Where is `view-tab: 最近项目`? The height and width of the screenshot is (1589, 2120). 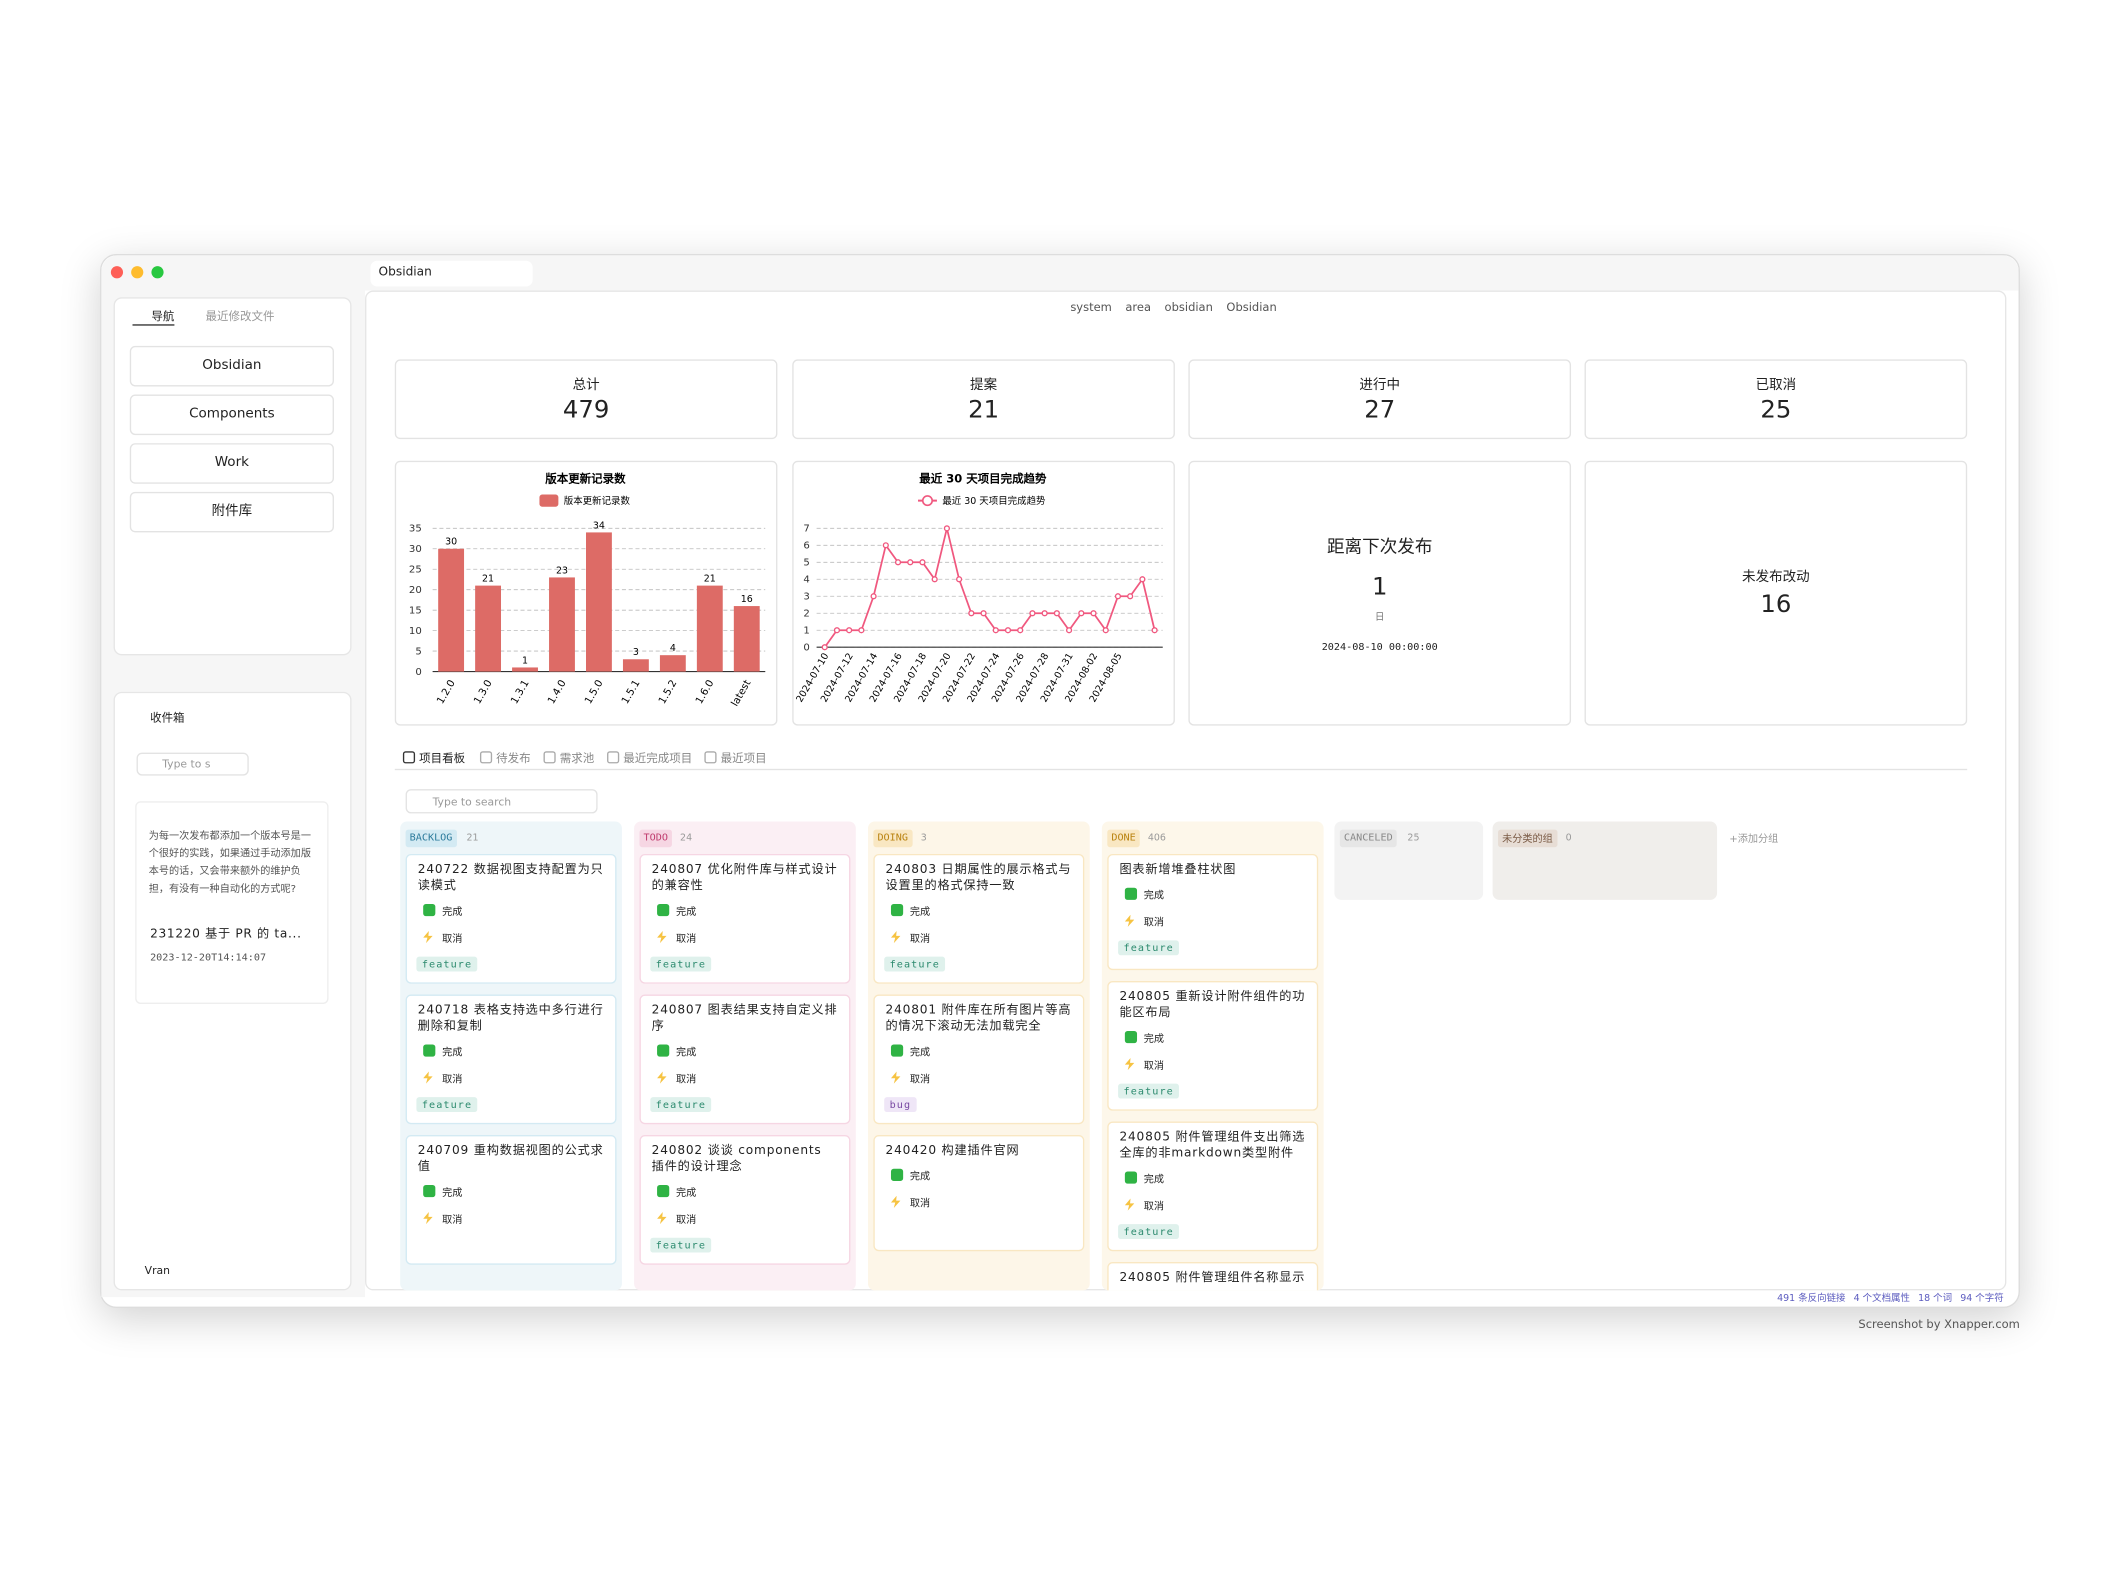 view-tab: 最近项目 is located at coordinates (743, 759).